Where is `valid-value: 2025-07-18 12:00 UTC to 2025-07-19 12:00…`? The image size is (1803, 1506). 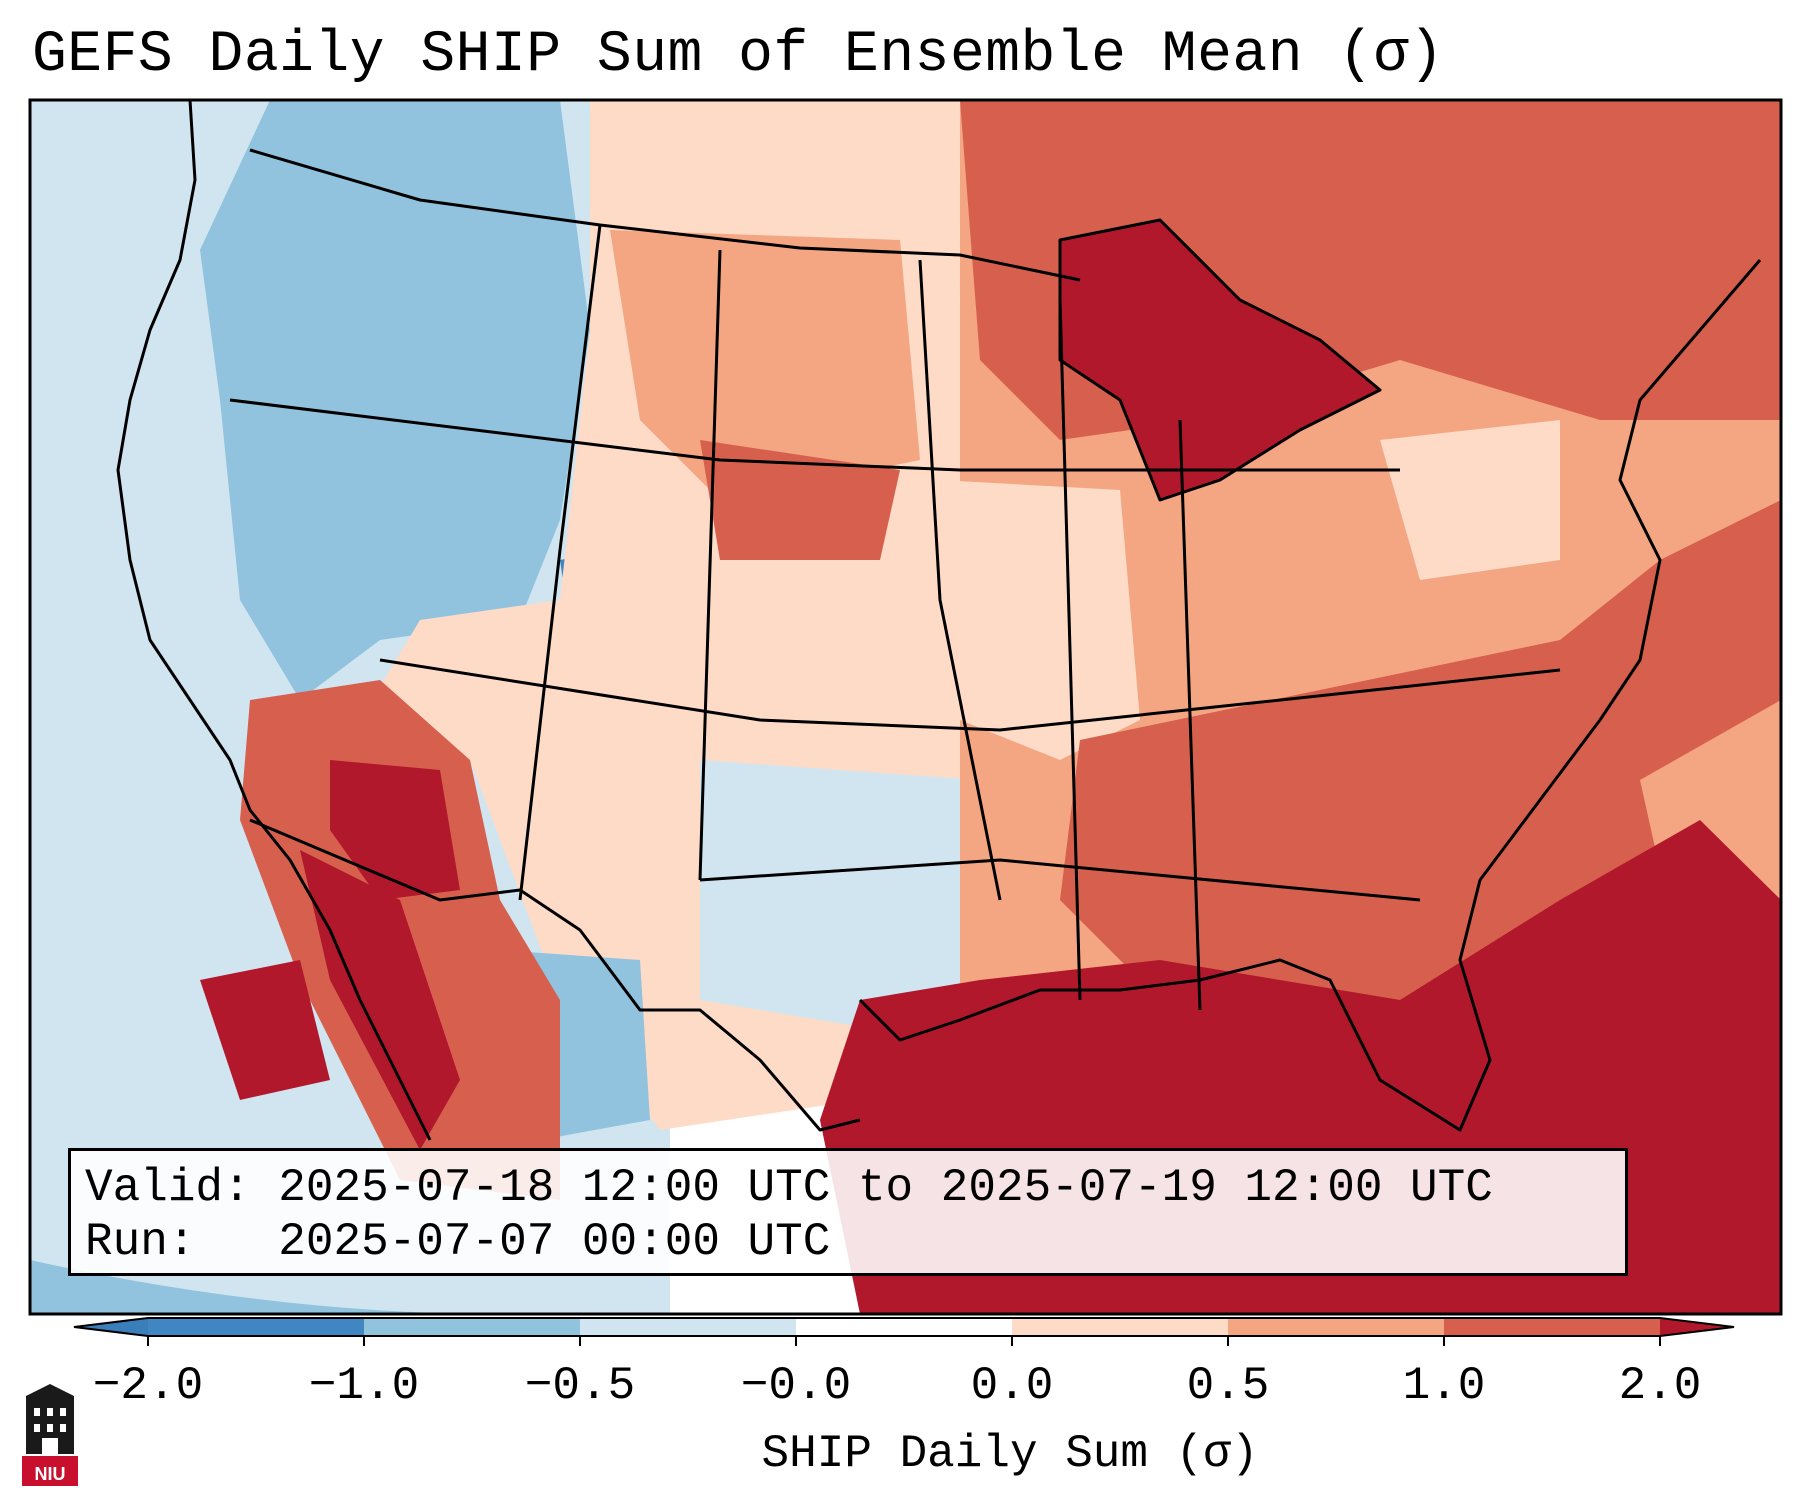
valid-value: 2025-07-18 12:00 UTC to 2025-07-19 12:00… is located at coordinates (885, 1188).